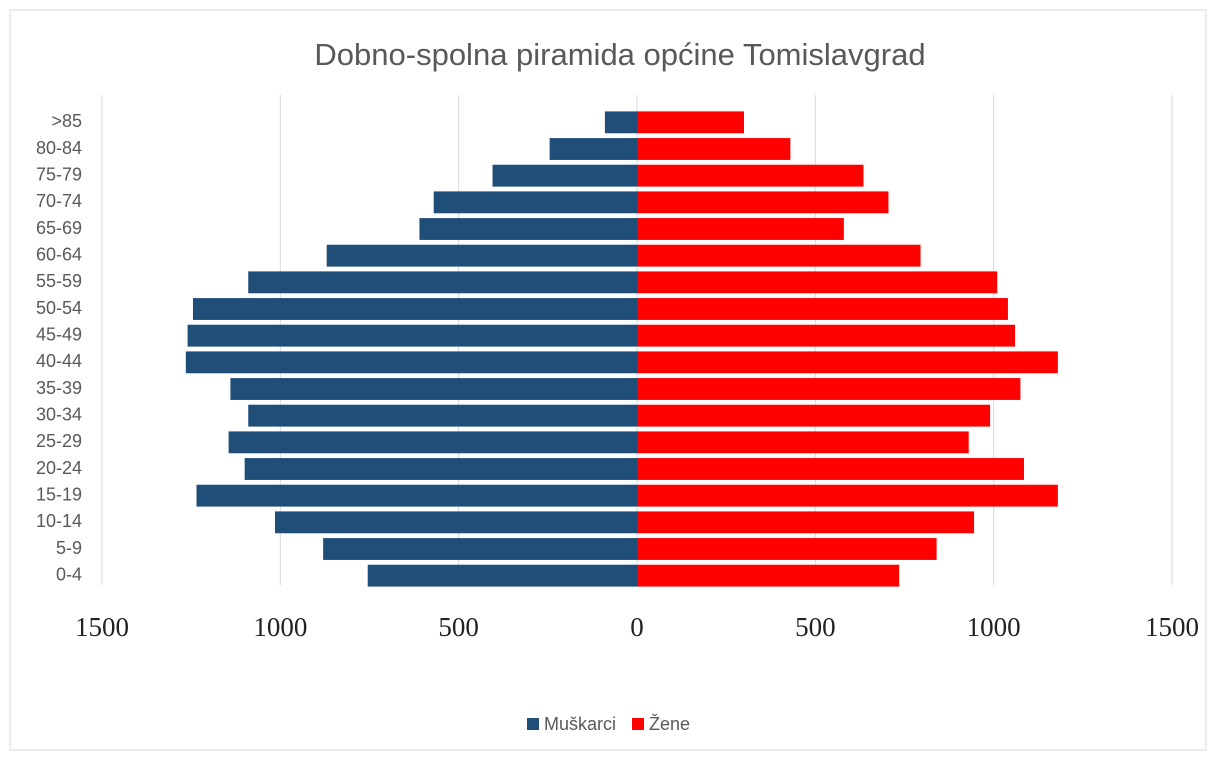 The image size is (1216, 760). Describe the element at coordinates (59, 361) in the screenshot. I see `y-tick-label: 40-44` at that location.